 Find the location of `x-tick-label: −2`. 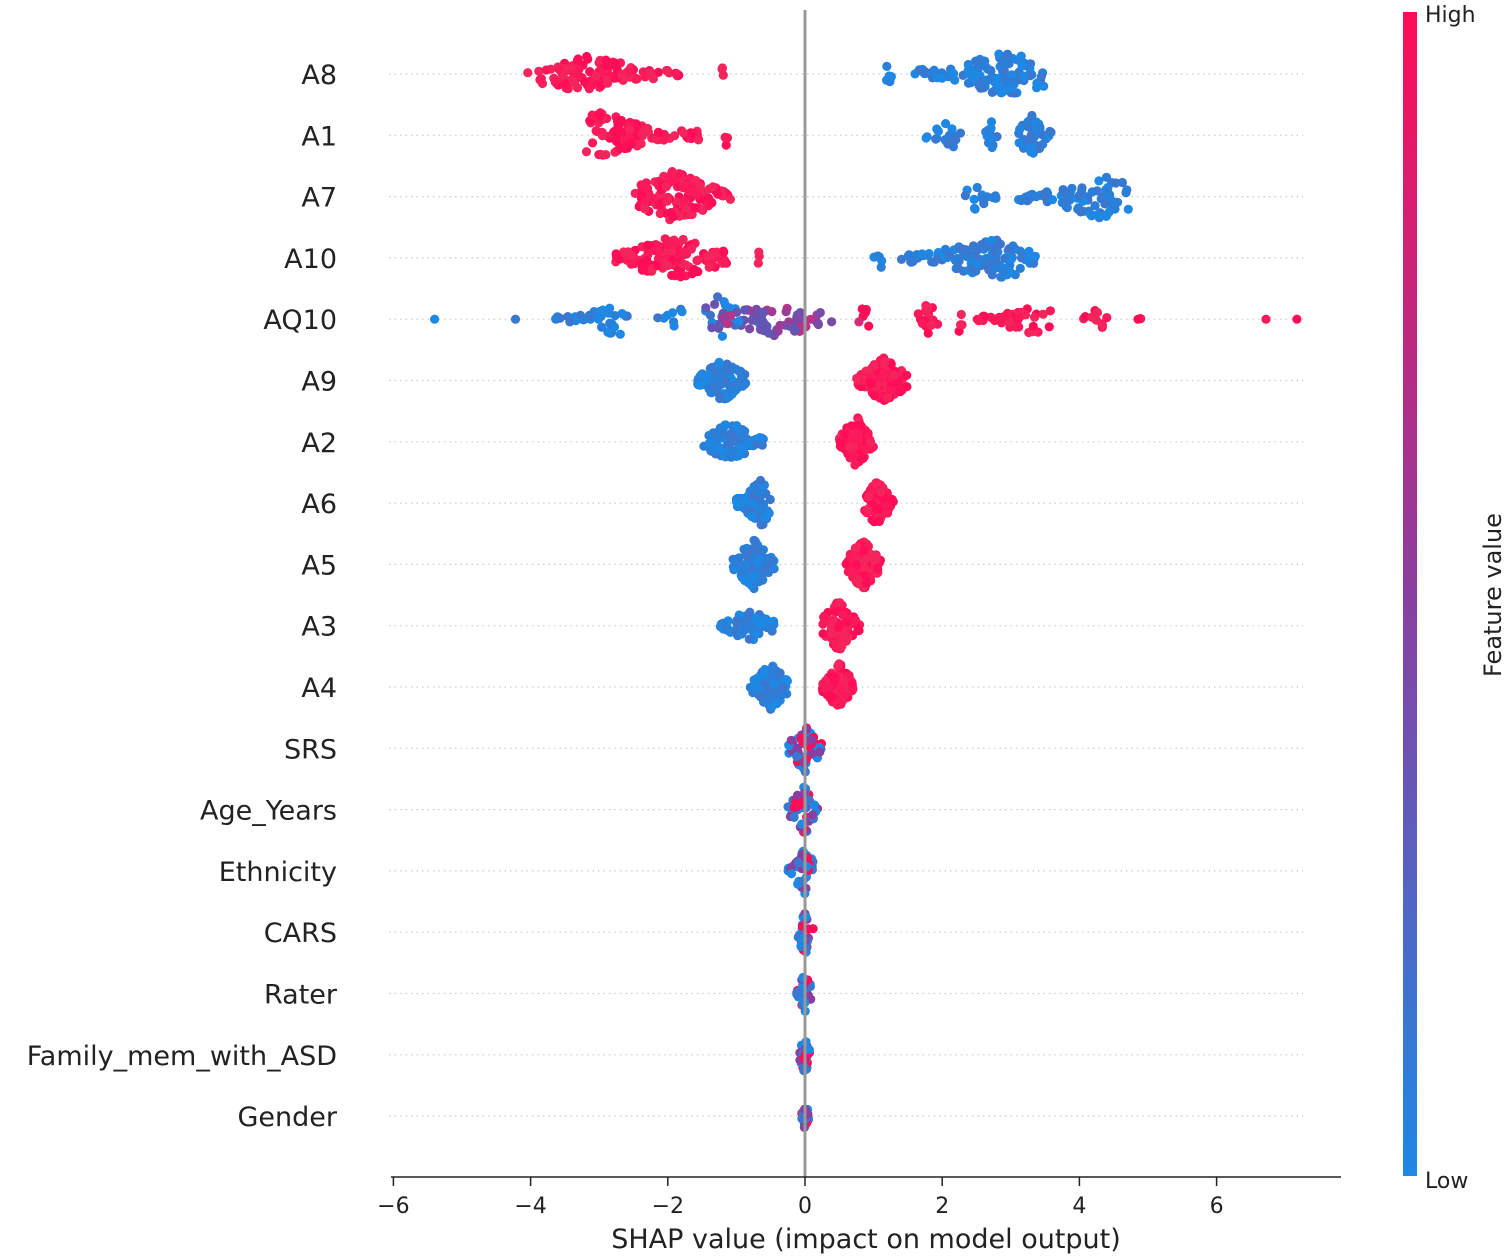

x-tick-label: −2 is located at coordinates (668, 1206).